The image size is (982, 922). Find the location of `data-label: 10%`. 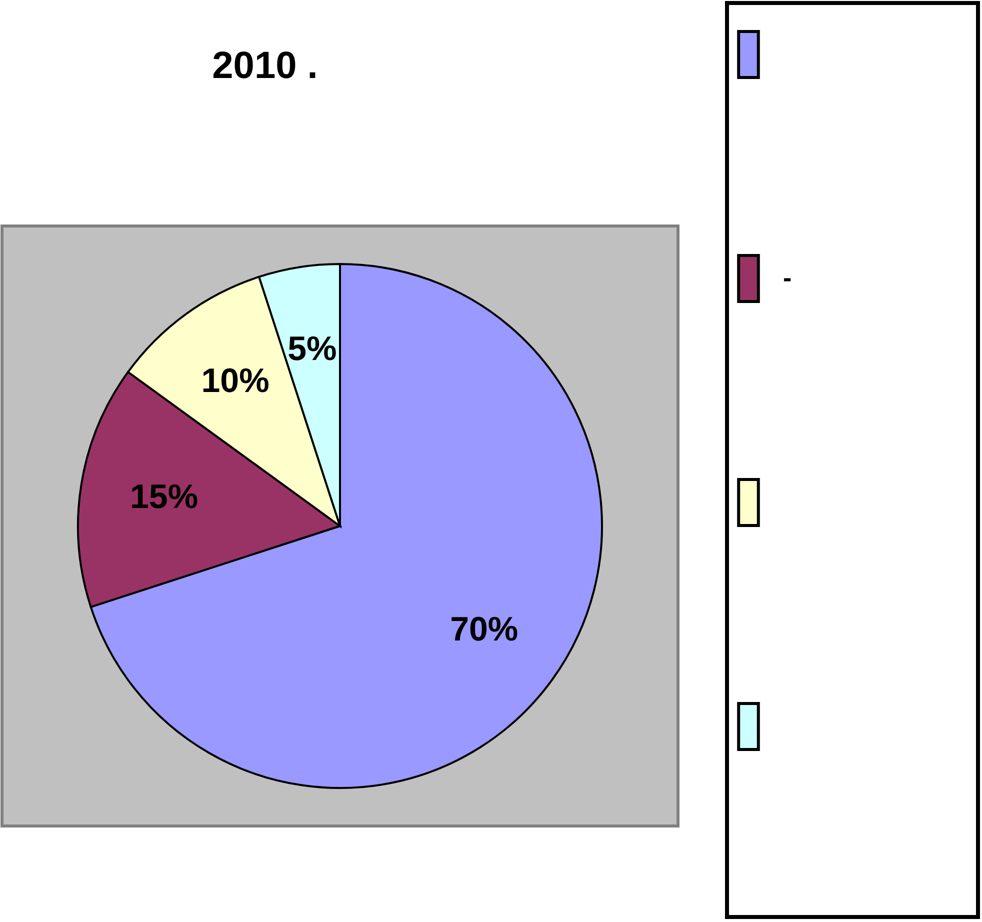

data-label: 10% is located at coordinates (235, 381).